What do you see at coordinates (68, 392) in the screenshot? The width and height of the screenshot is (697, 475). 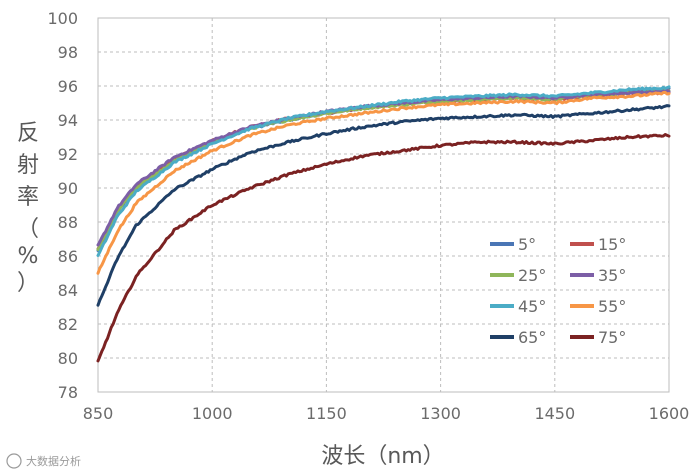 I see `y-tick-label: 78` at bounding box center [68, 392].